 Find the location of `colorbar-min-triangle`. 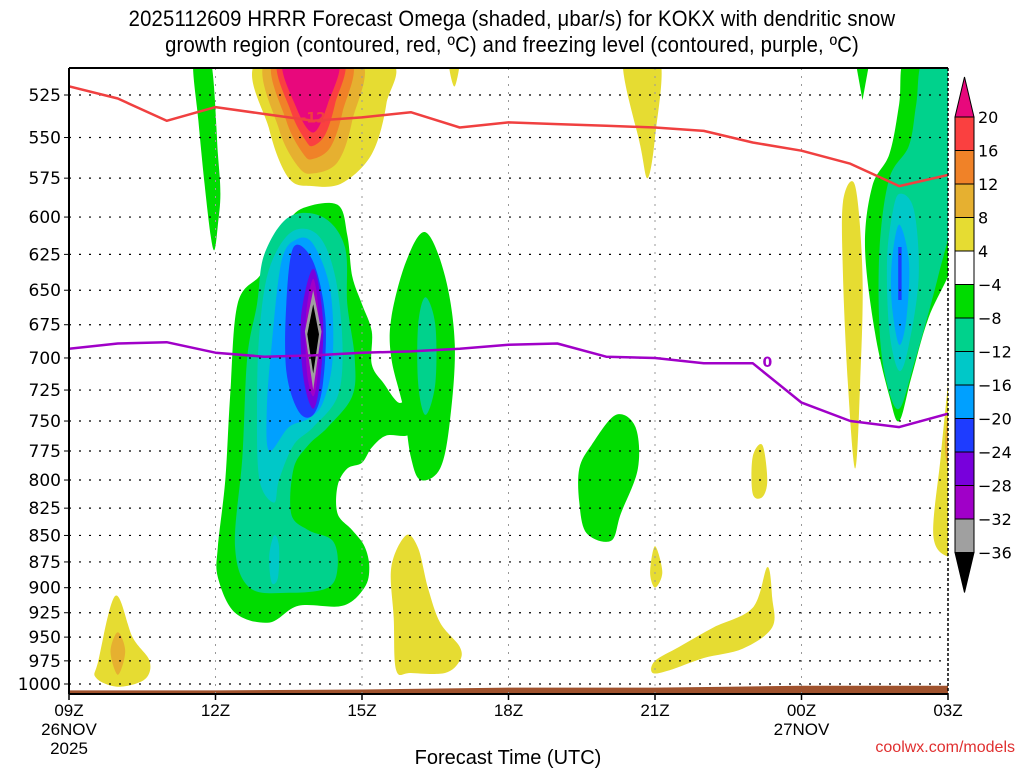

colorbar-min-triangle is located at coordinates (964, 572).